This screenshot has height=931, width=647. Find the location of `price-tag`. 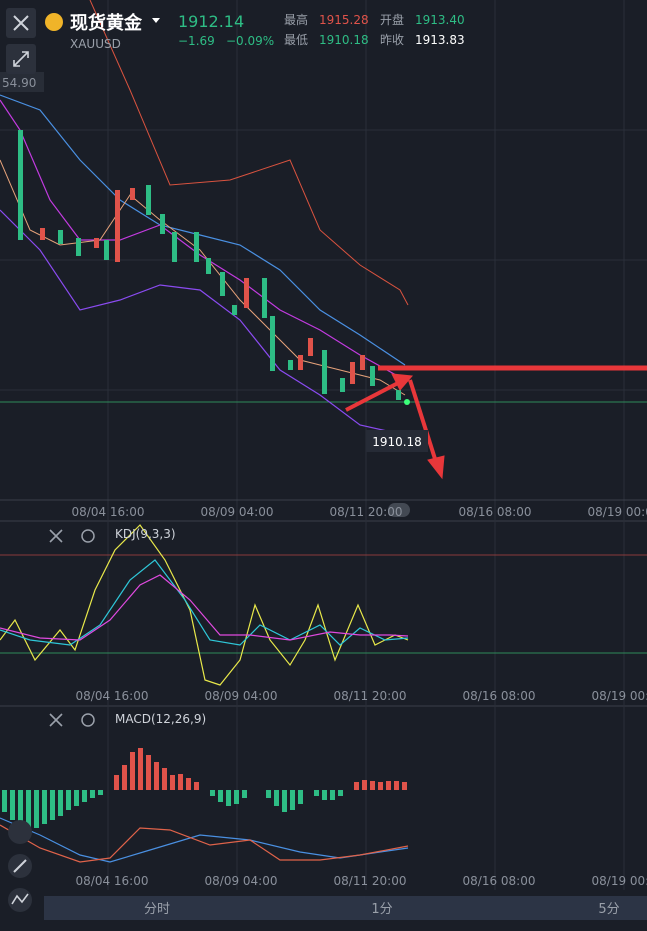

price-tag is located at coordinates (22, 82).